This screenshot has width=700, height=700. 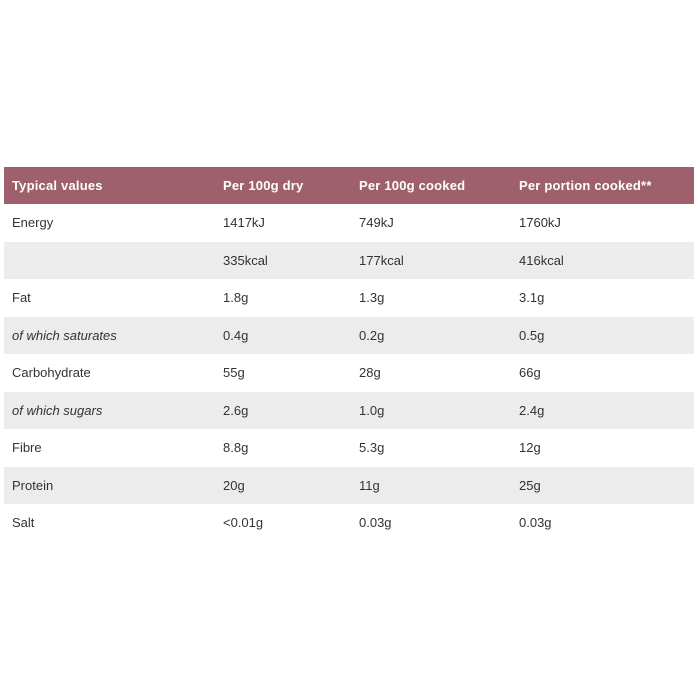 I want to click on table-row: Carbohydrate 55g 28g 66g, so click(x=349, y=373).